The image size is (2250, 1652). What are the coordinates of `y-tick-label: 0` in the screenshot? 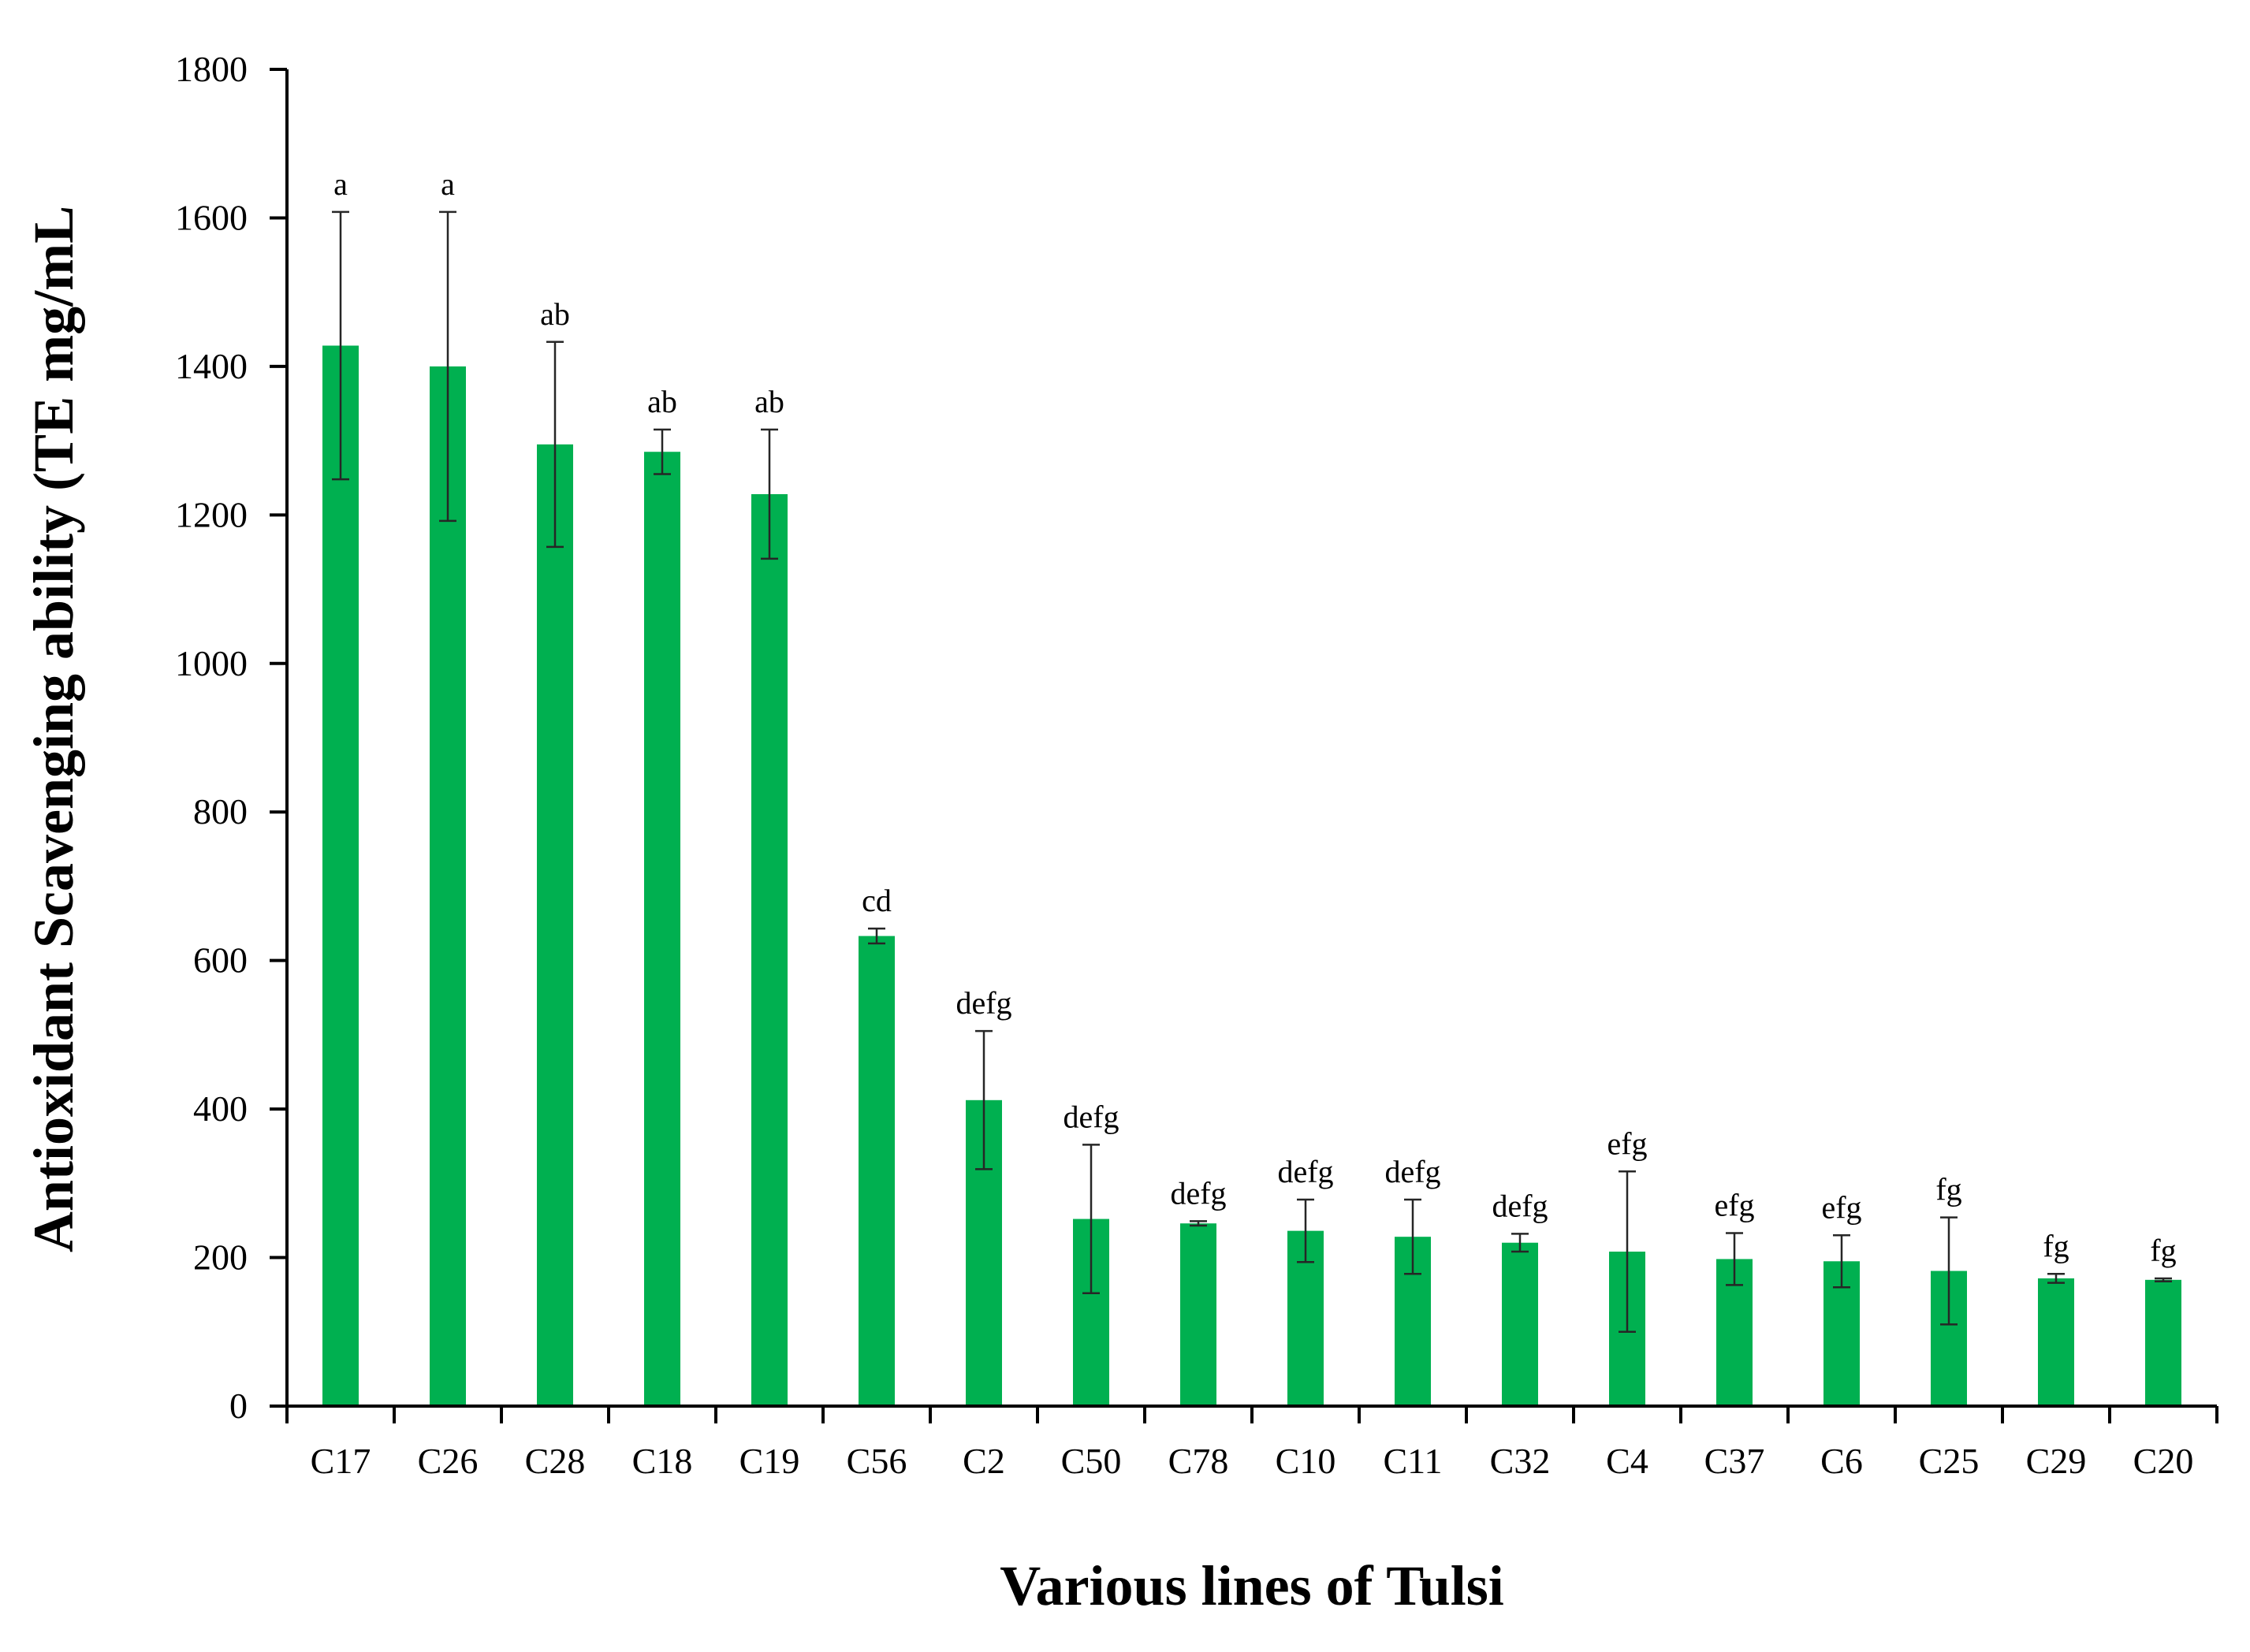 It's located at (238, 1406).